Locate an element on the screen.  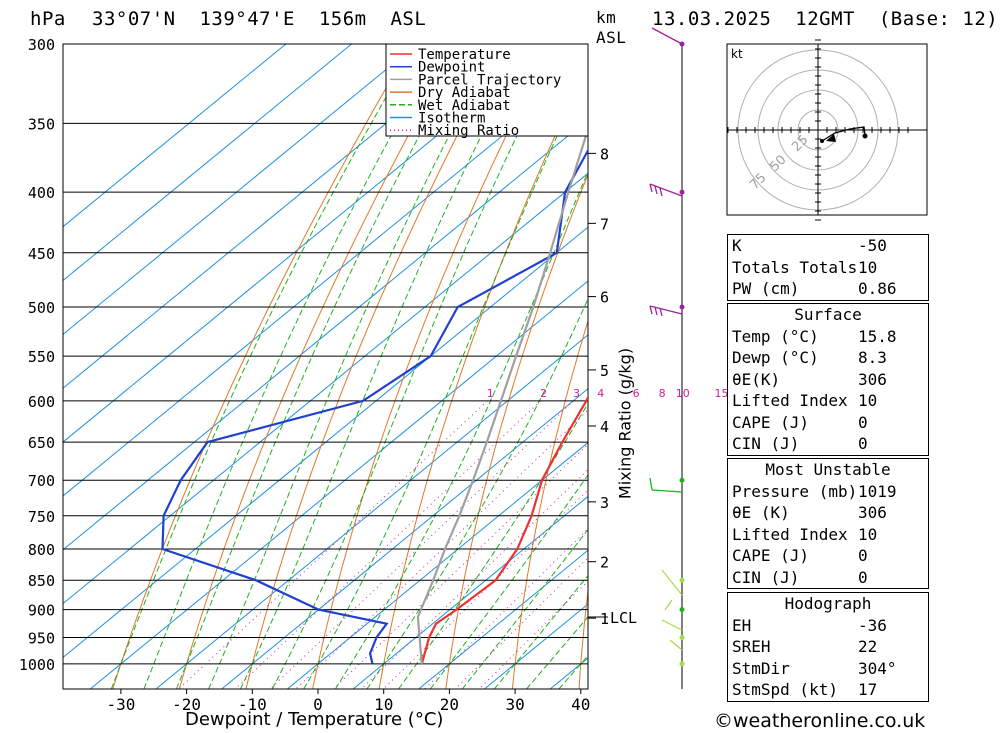
storm-motion-marker is located at coordinates (831, 138).